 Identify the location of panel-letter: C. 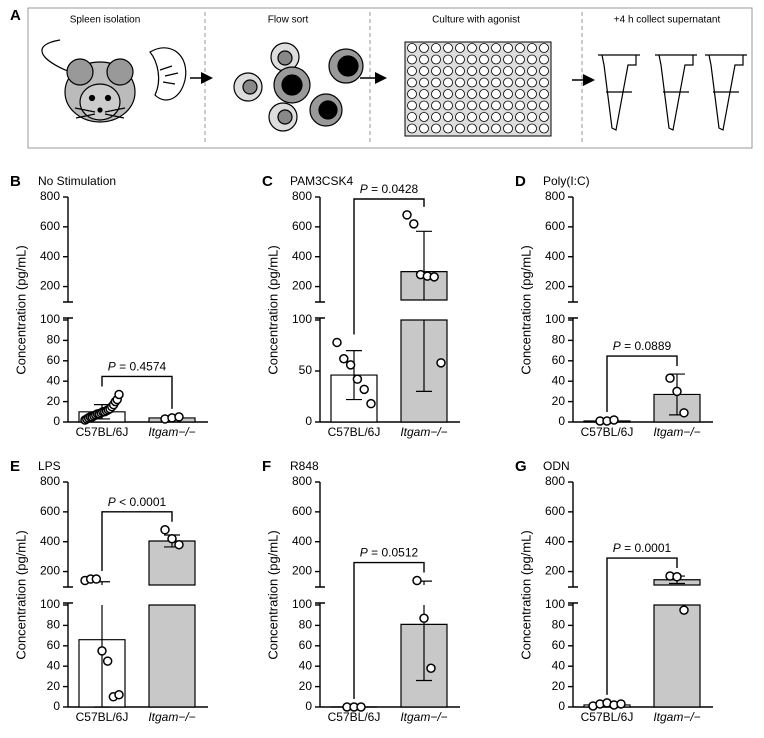
(267, 181).